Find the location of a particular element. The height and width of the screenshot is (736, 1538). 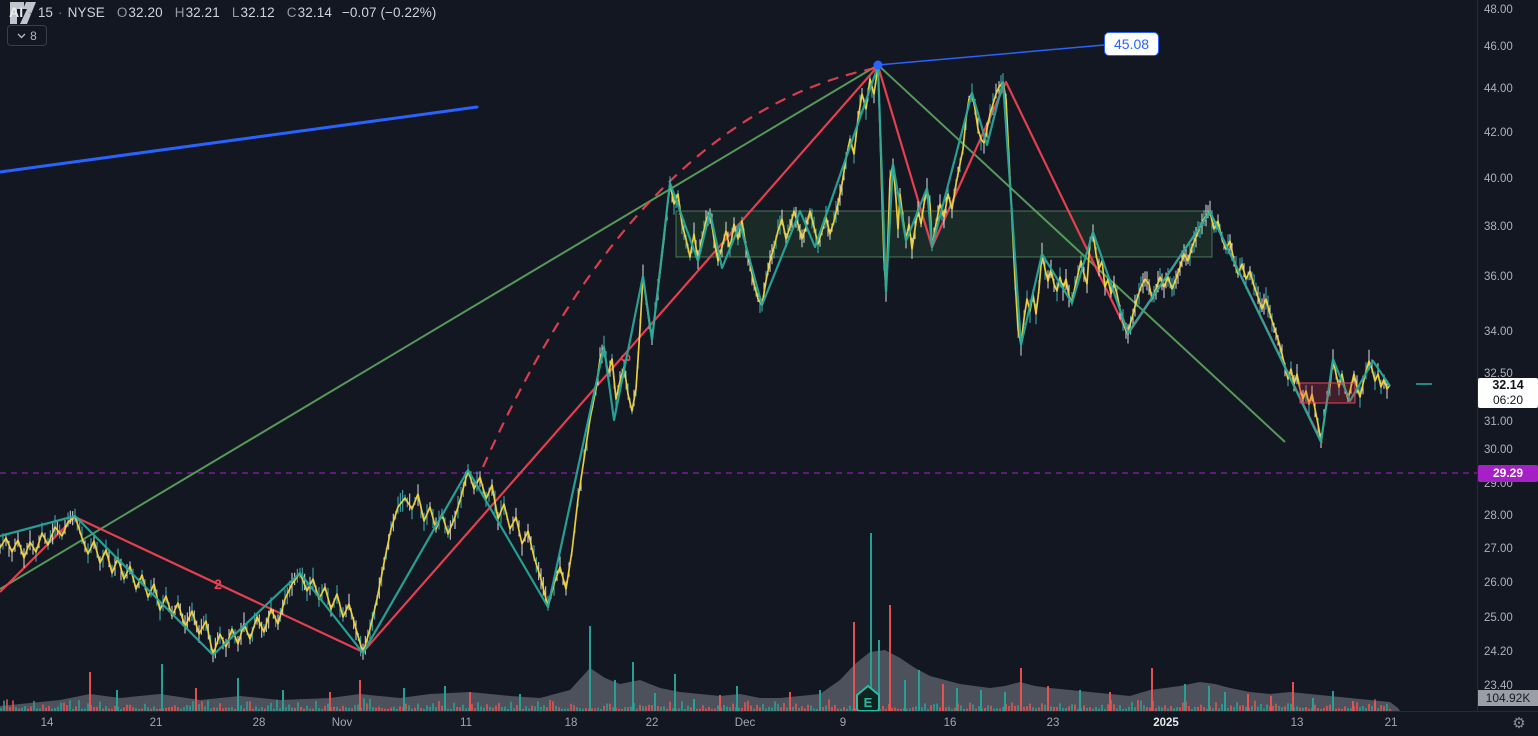

price-tick-label: 25.00 is located at coordinates (1498, 618).